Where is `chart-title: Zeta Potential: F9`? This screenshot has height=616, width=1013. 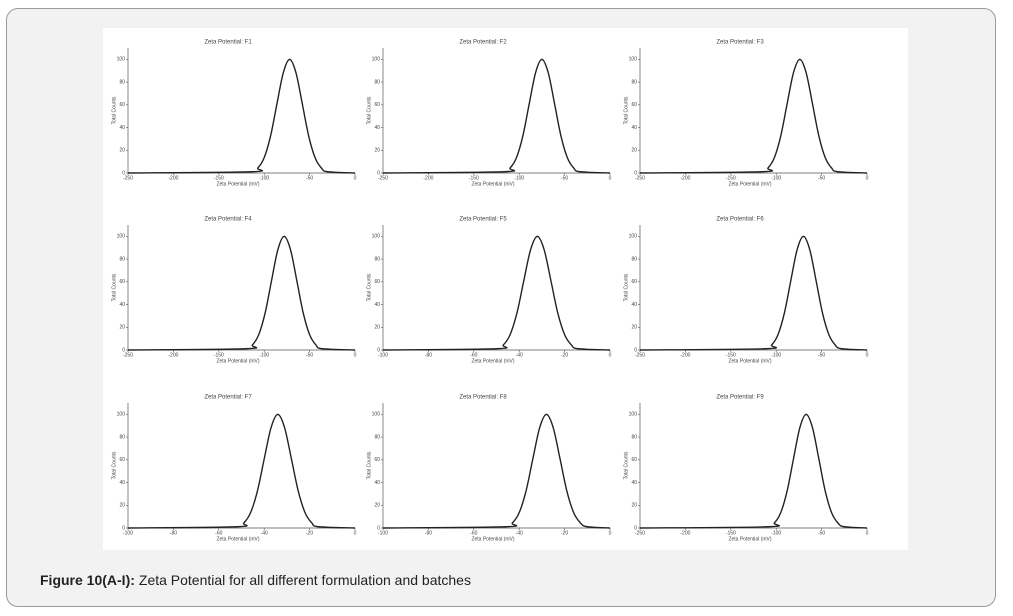 chart-title: Zeta Potential: F9 is located at coordinates (740, 398).